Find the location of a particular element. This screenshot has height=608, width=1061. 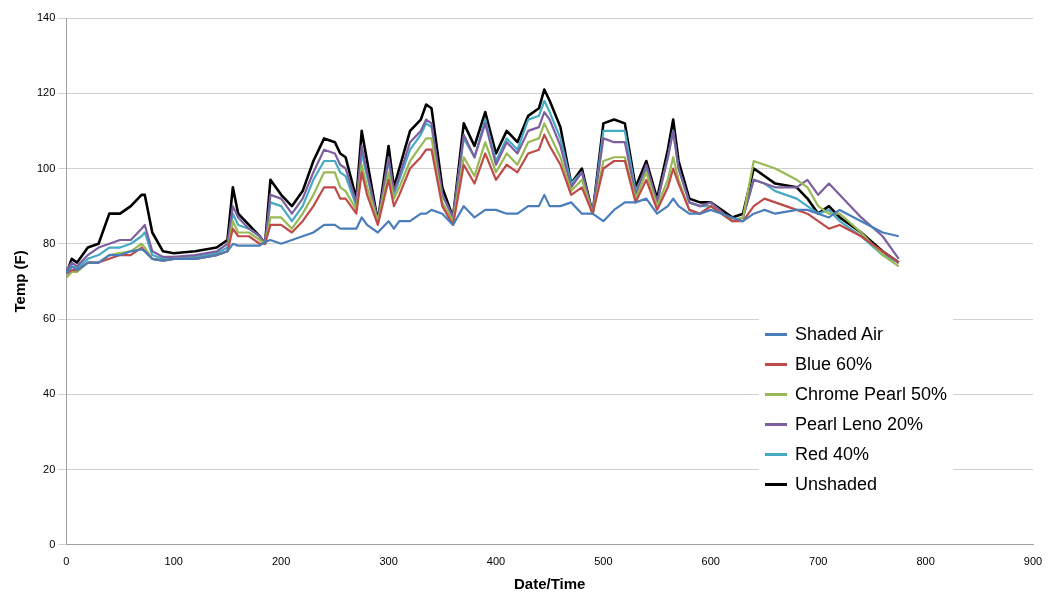

y-tick-label: 20 is located at coordinates (49, 468).